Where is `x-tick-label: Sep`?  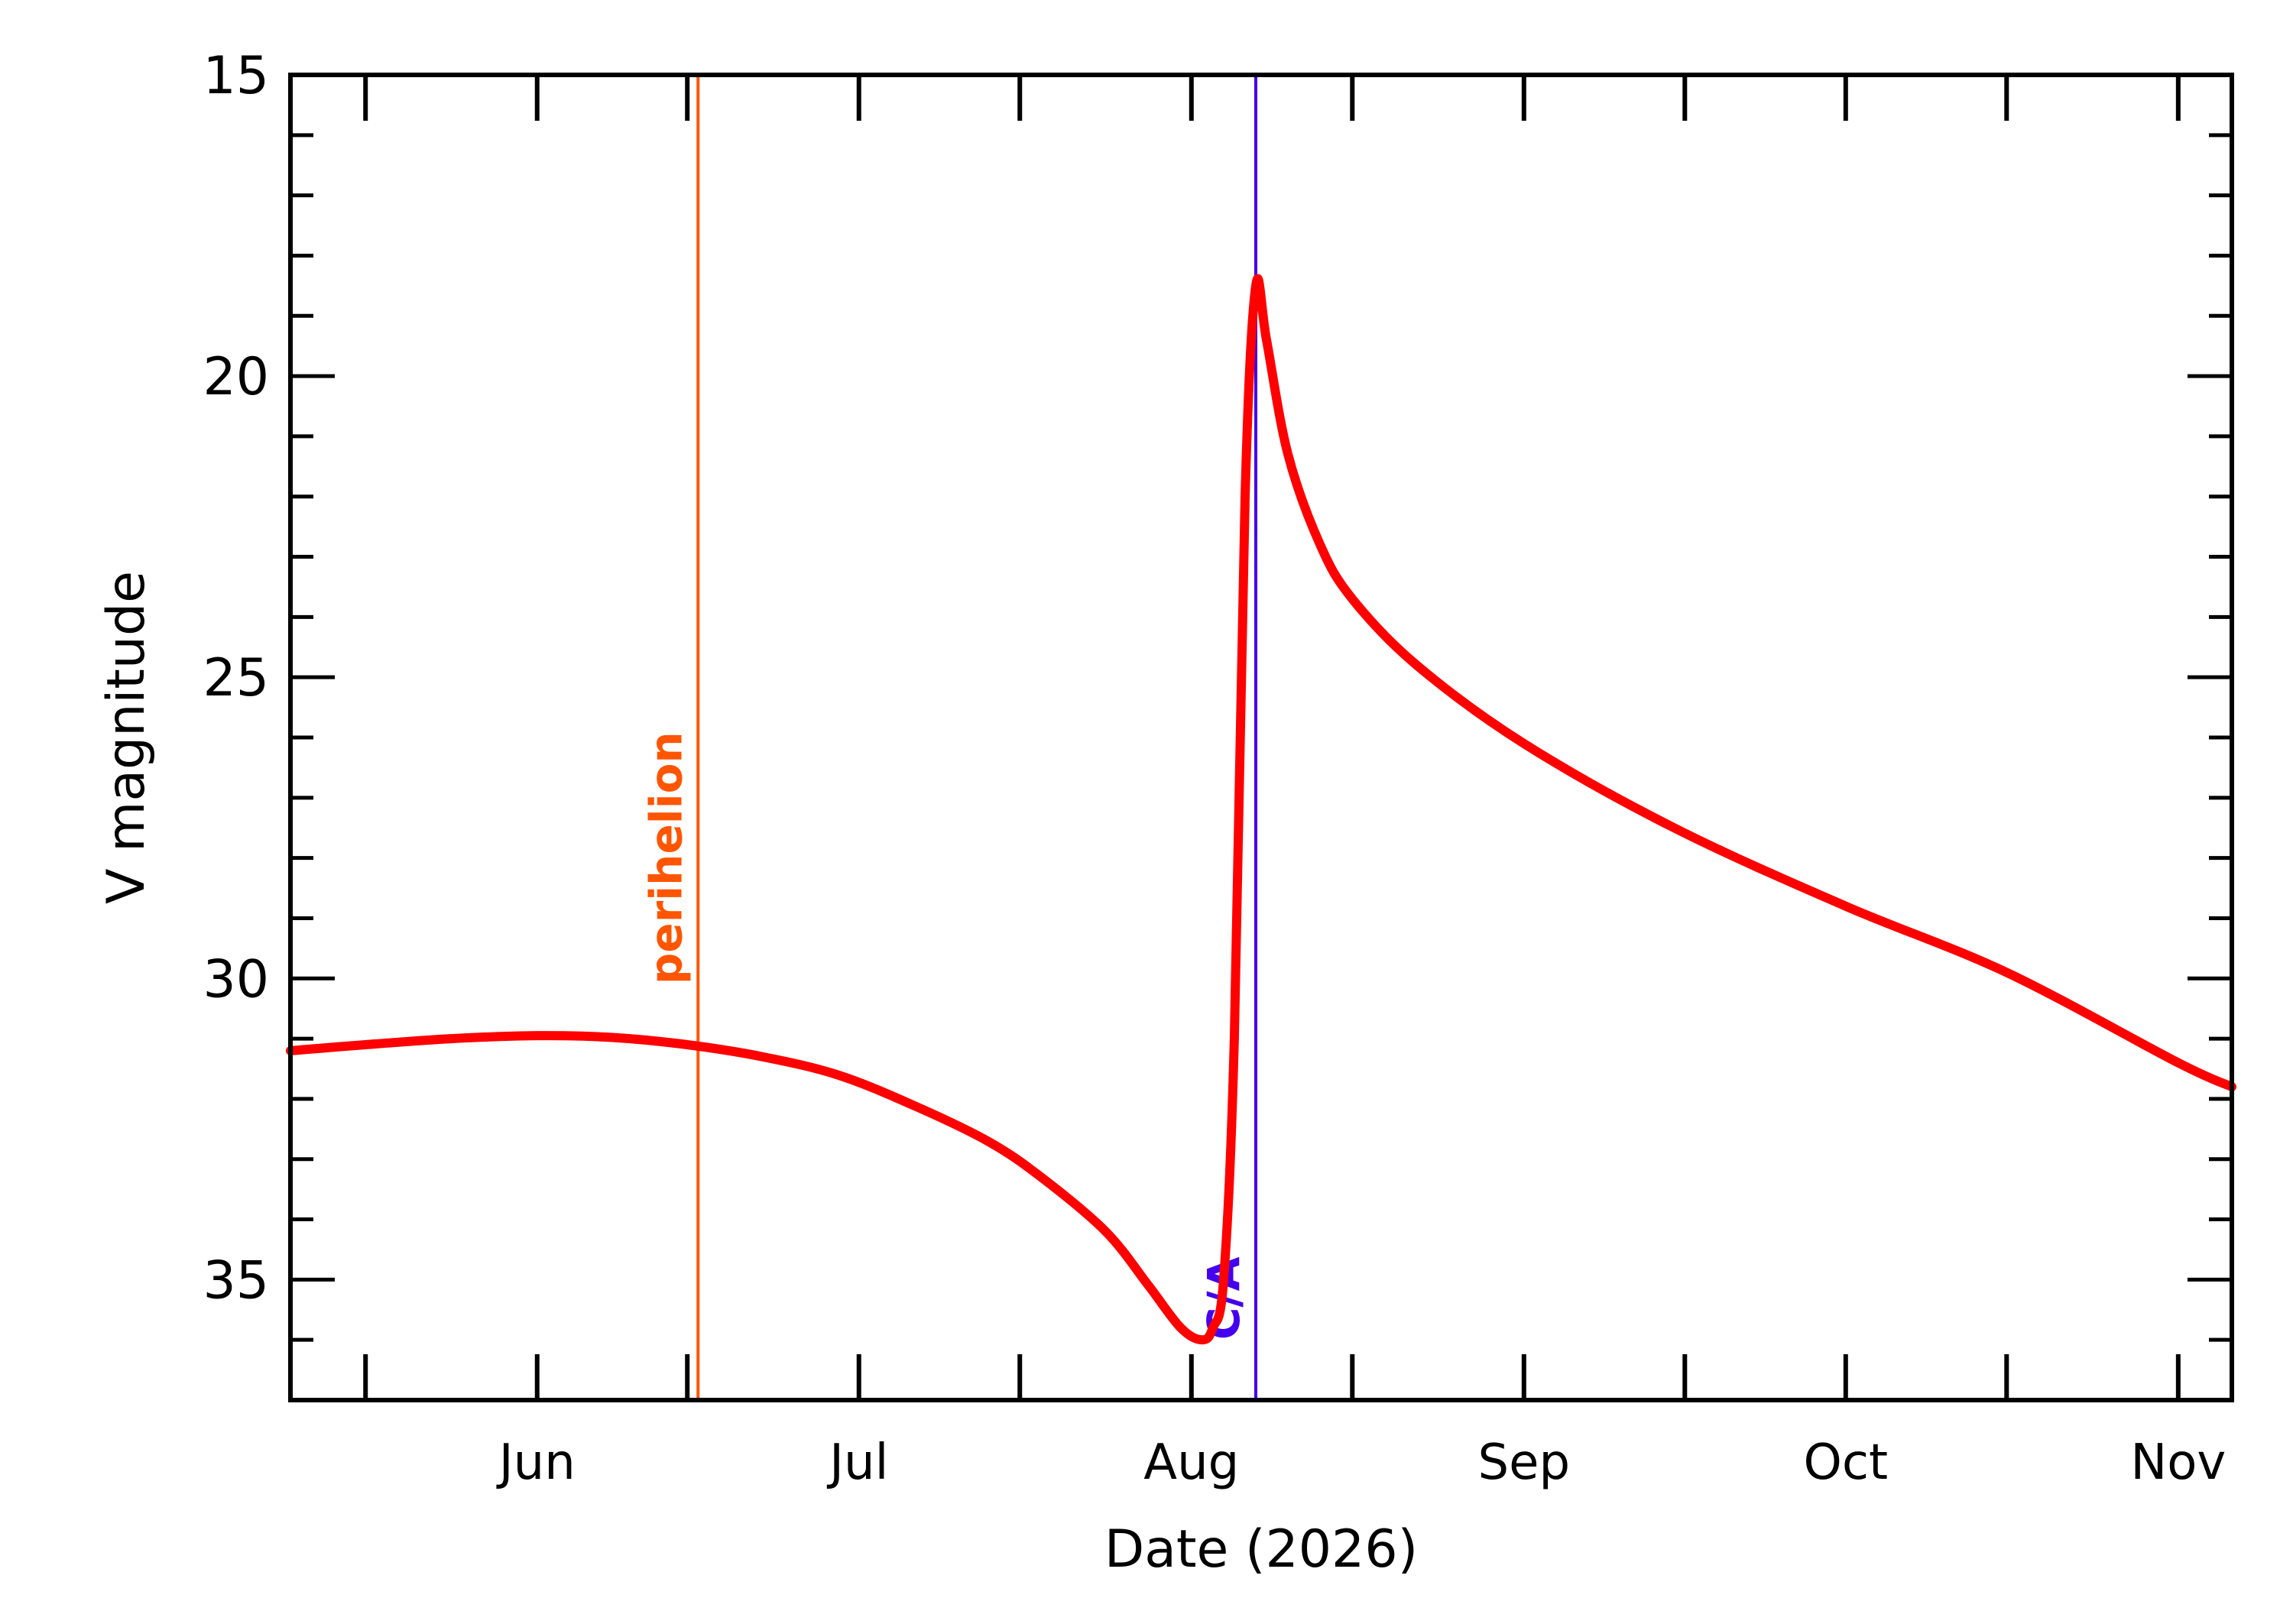
x-tick-label: Sep is located at coordinates (1523, 1462).